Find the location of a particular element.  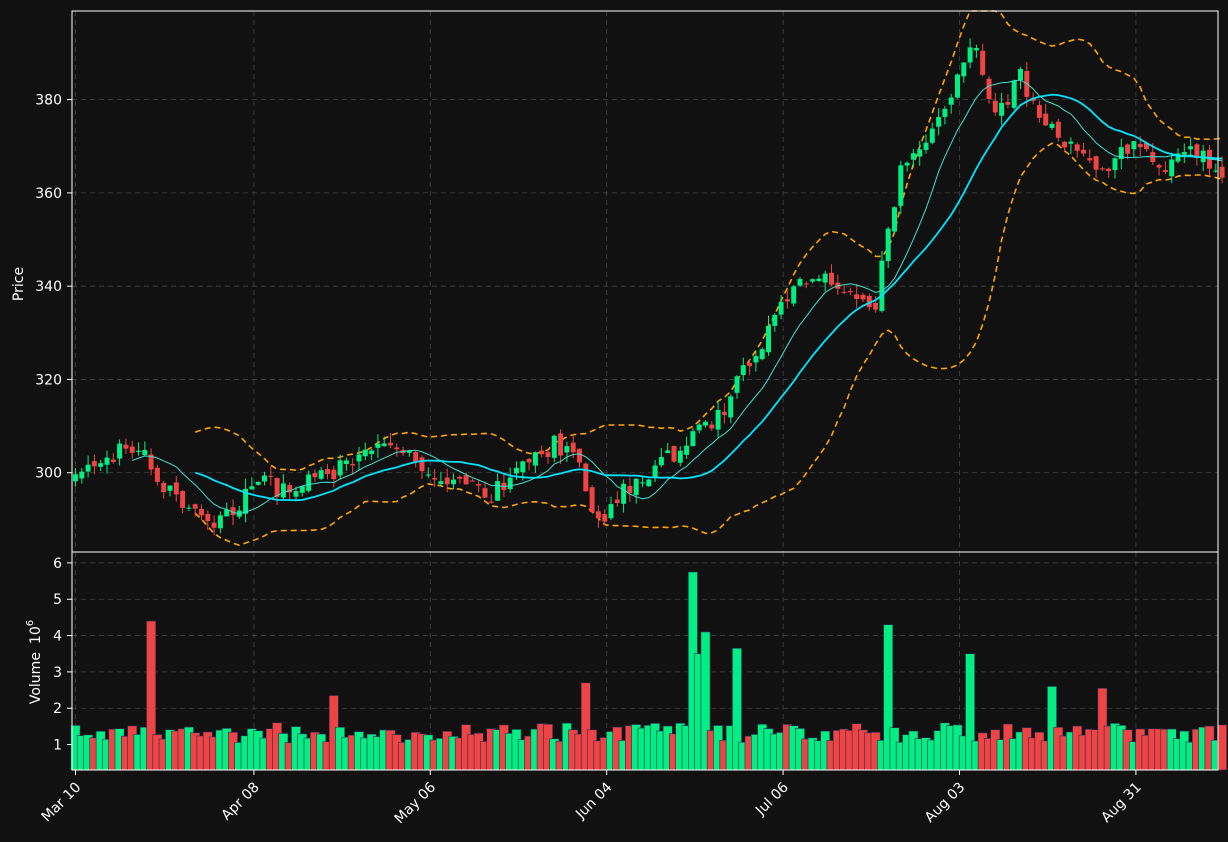

price-y-tick-label-2: 340 is located at coordinates (48, 287).